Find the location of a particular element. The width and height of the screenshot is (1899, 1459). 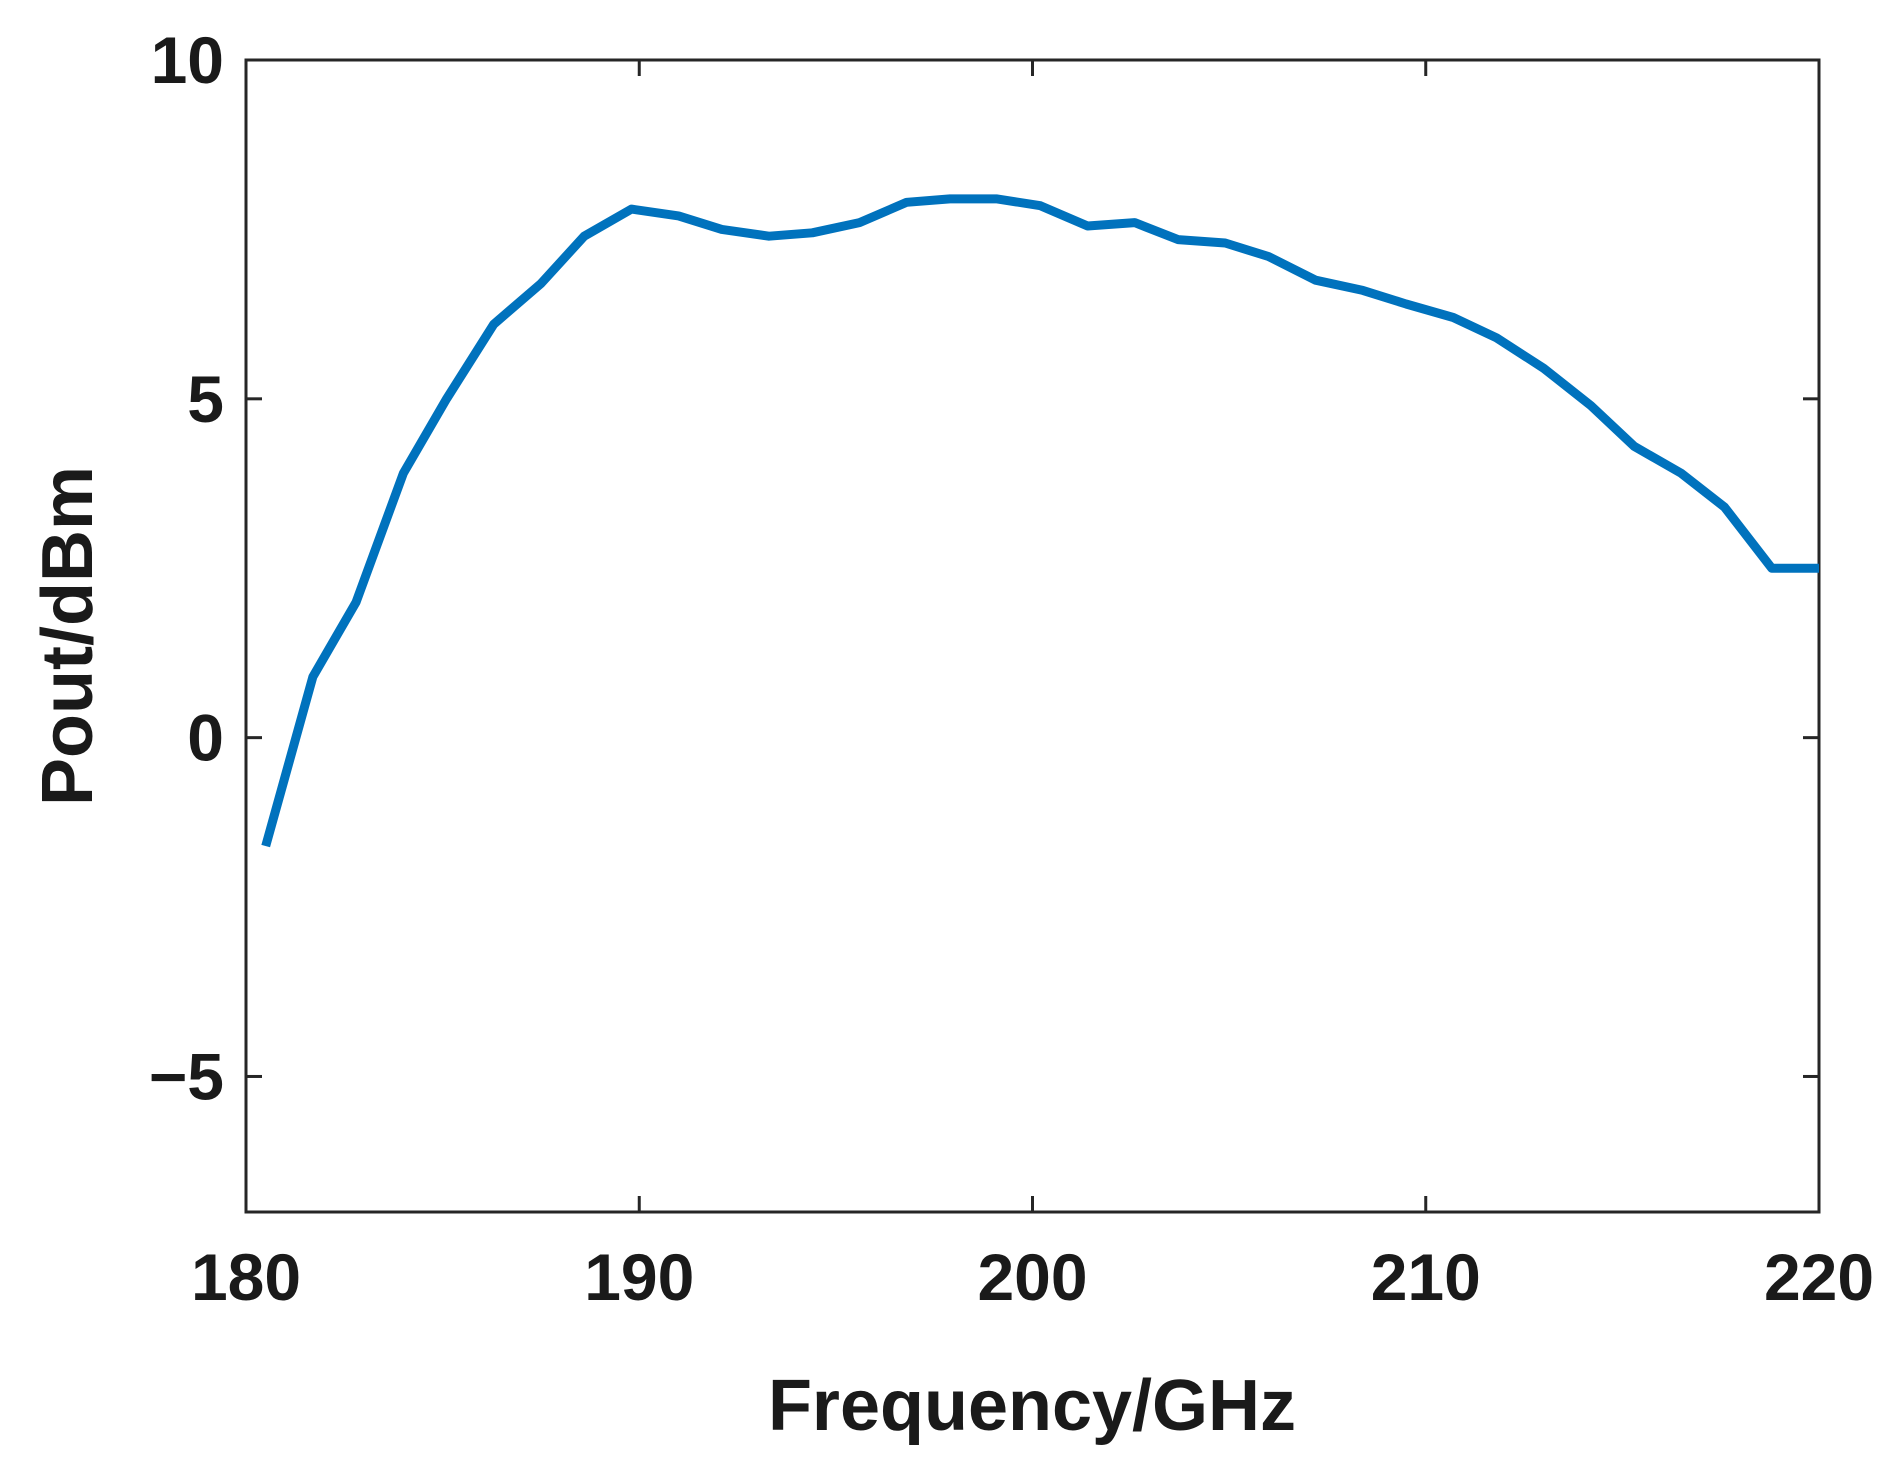

y-tick-label: 0 is located at coordinates (205, 738).